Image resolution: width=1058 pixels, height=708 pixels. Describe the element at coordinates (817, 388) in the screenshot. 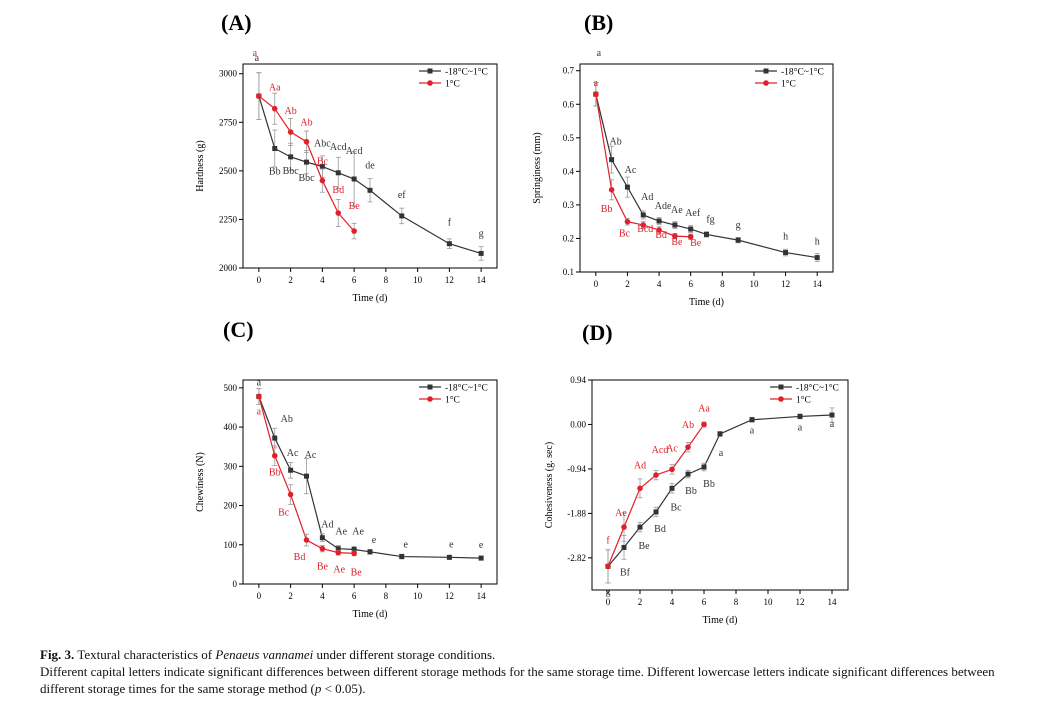

I see `legend-label: -18°C~1°C` at that location.